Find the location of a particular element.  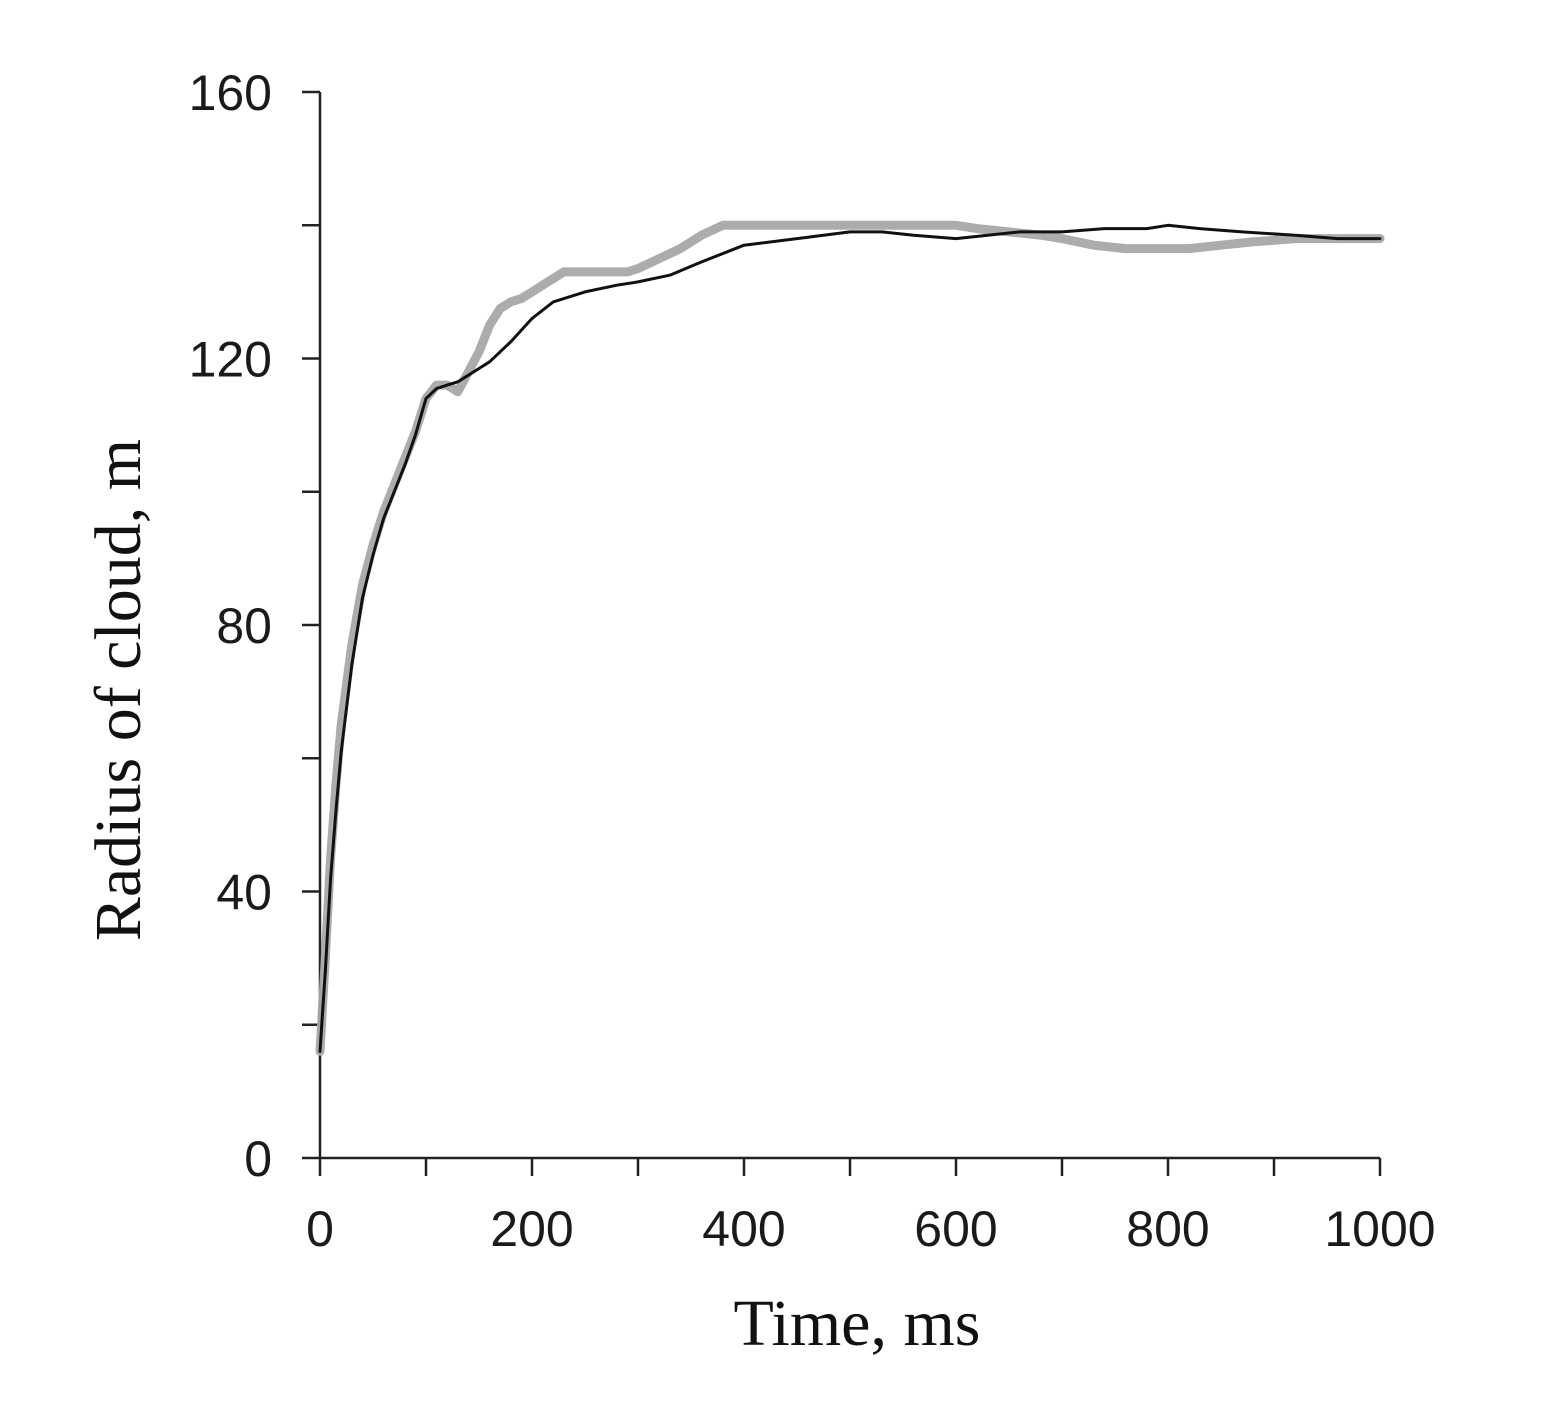

x-axis-title: Time, ms is located at coordinates (857, 1323).